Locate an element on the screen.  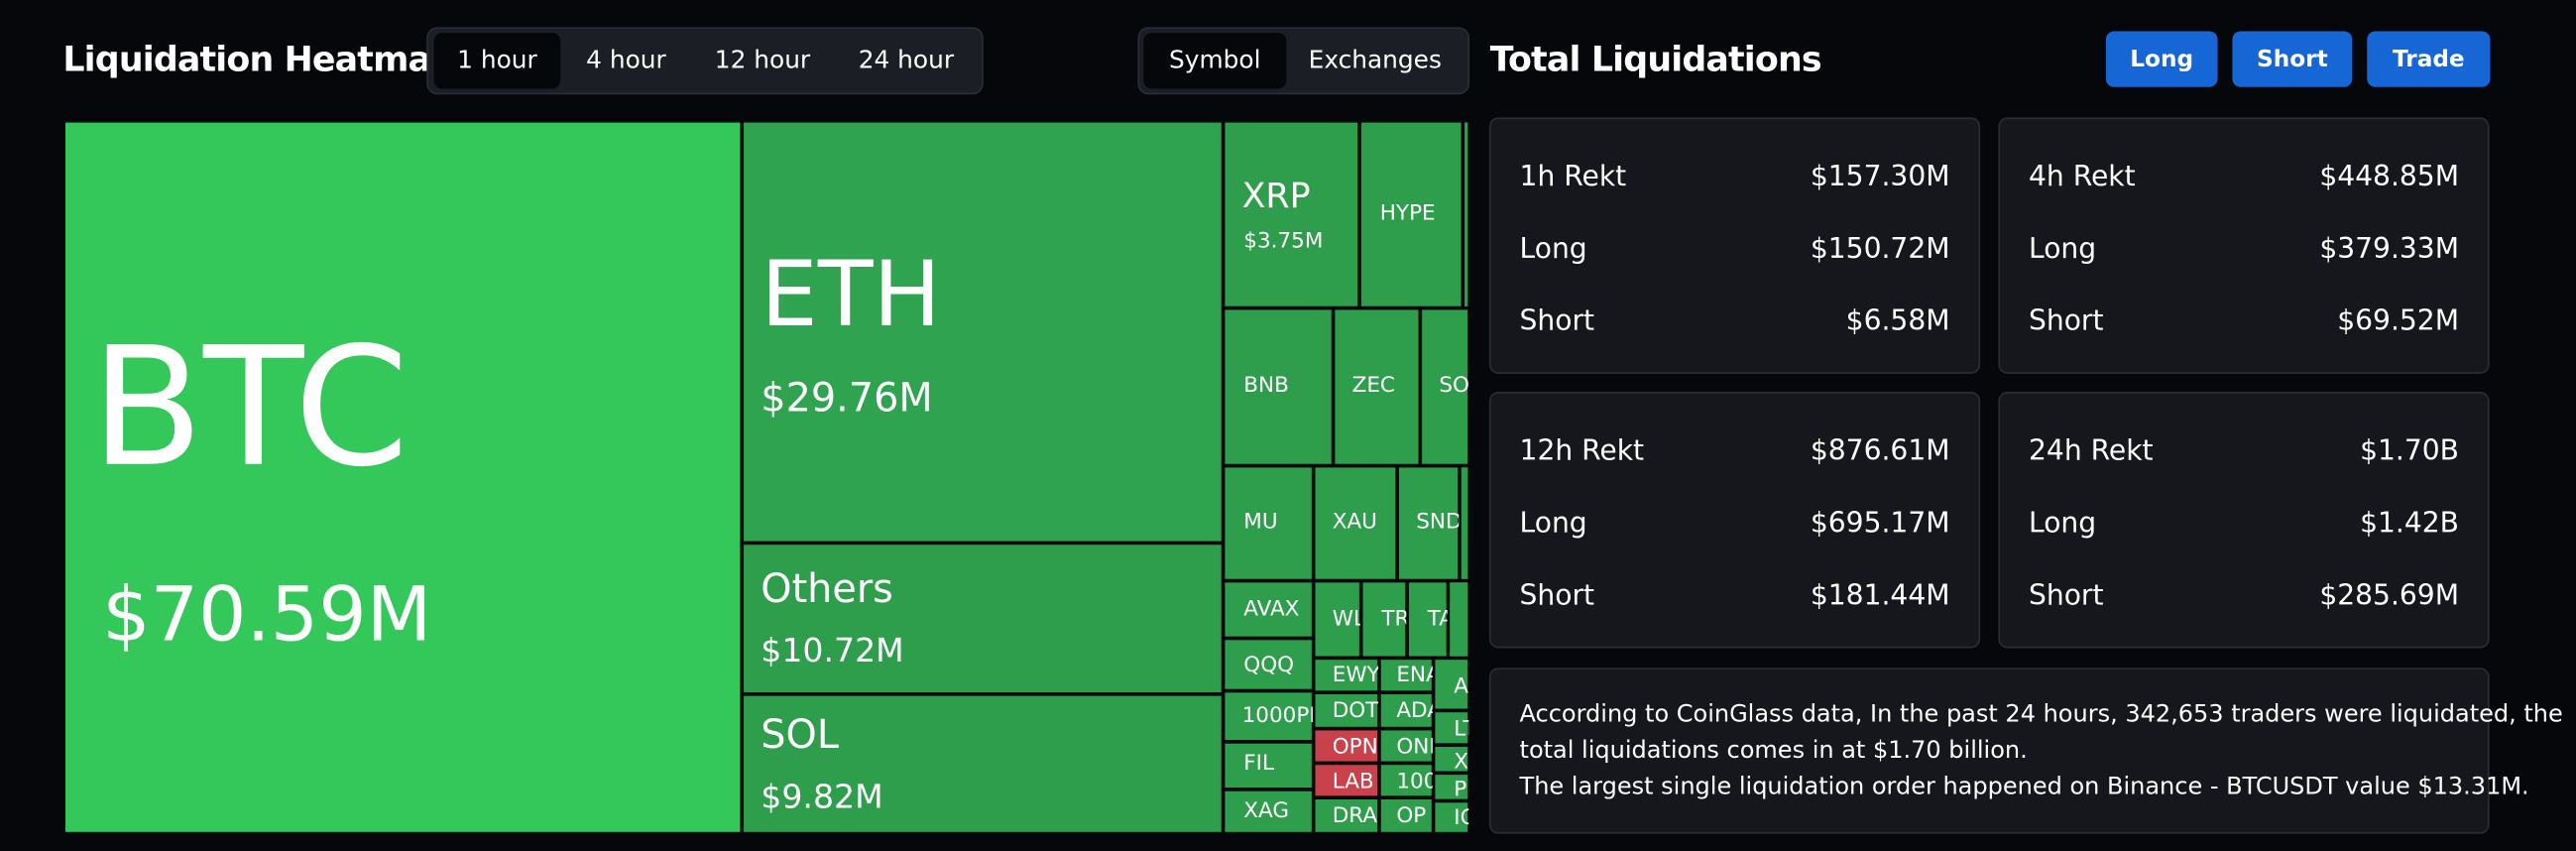
treemap-tile: WL is located at coordinates (1340, 619).